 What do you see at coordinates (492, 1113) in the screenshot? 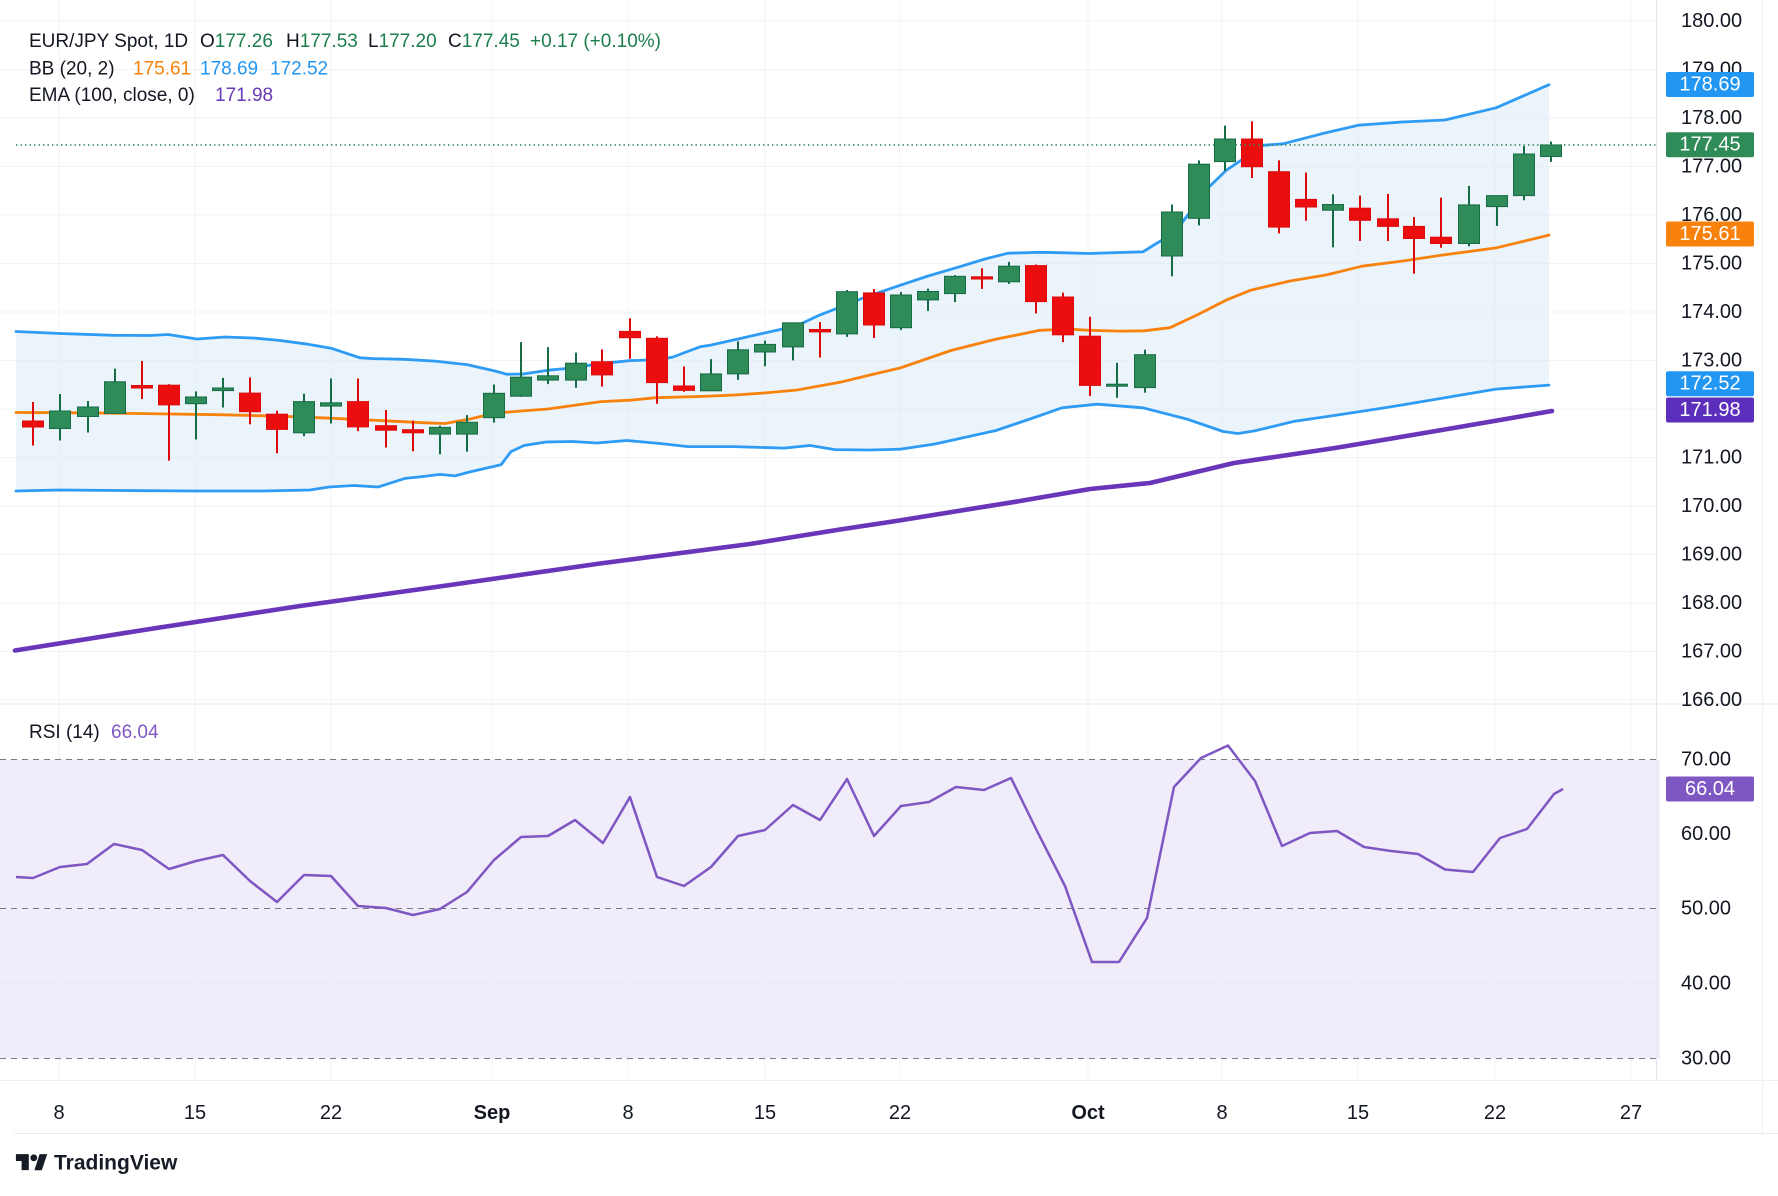
I see `svg-text: Sep` at bounding box center [492, 1113].